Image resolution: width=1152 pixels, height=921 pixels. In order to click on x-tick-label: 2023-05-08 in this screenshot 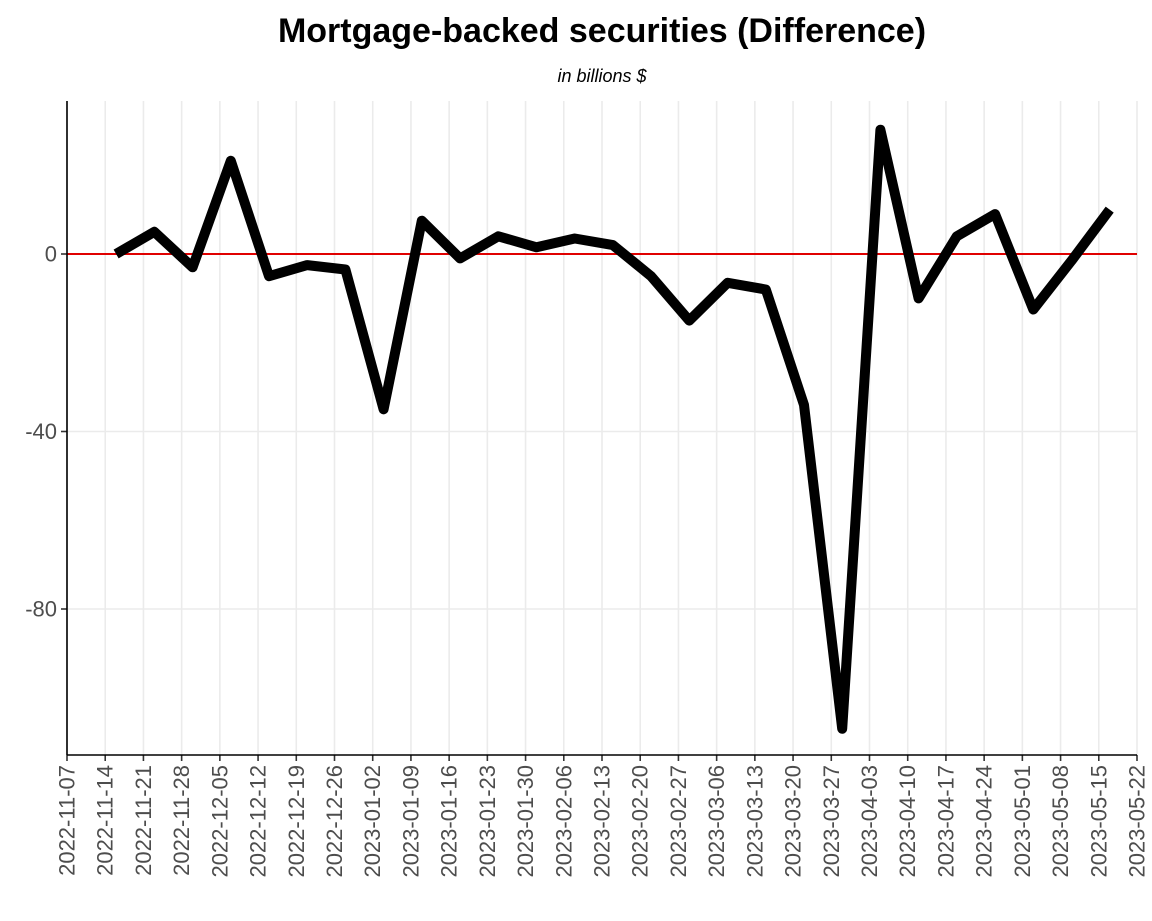, I will do `click(1060, 821)`.